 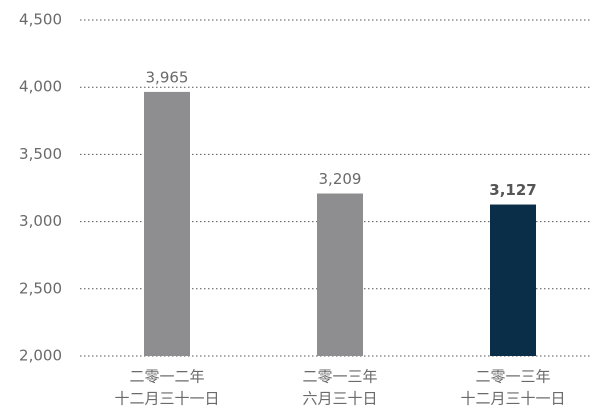 What do you see at coordinates (40, 87) in the screenshot?
I see `y-tick-label: 4,000` at bounding box center [40, 87].